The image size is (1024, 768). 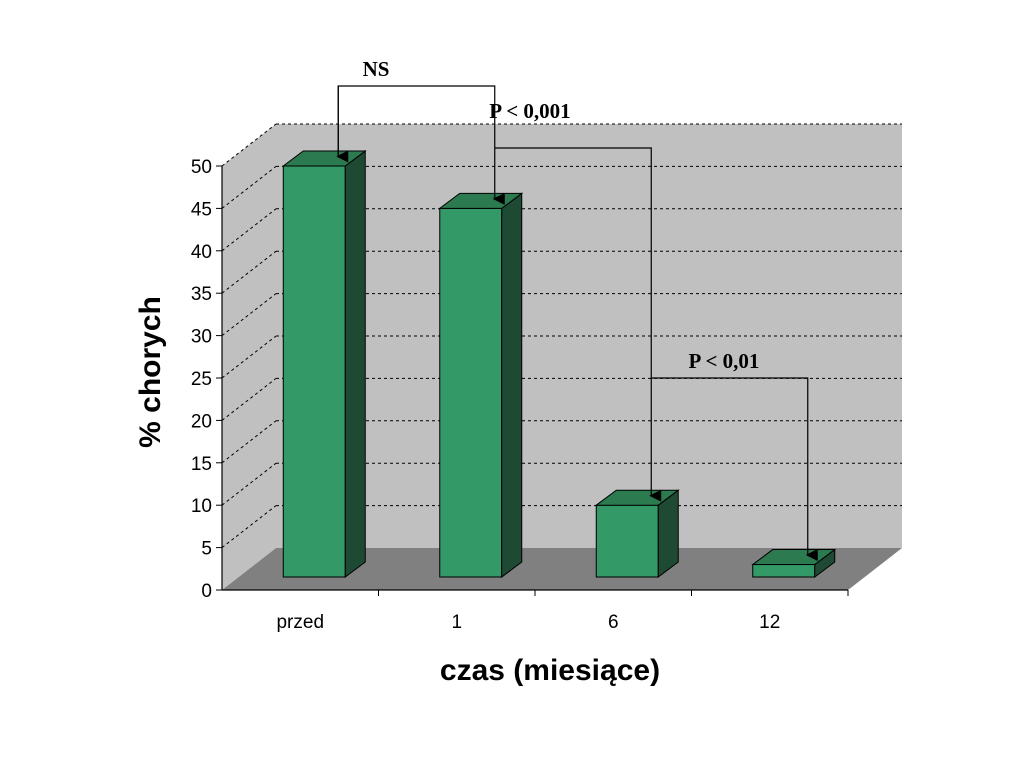 What do you see at coordinates (529, 111) in the screenshot?
I see `significance-label: P < 0,001` at bounding box center [529, 111].